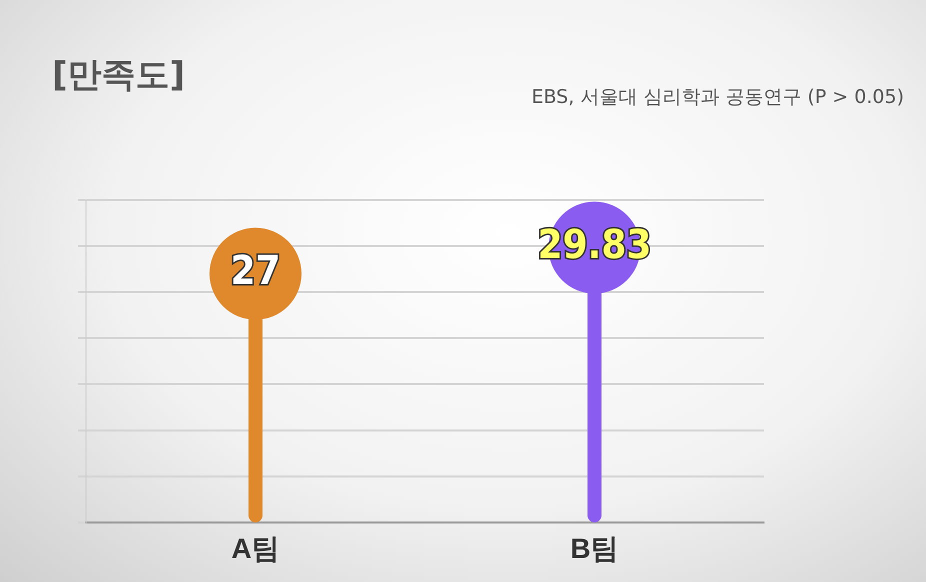  What do you see at coordinates (594, 548) in the screenshot?
I see `x-tick-label: B팀` at bounding box center [594, 548].